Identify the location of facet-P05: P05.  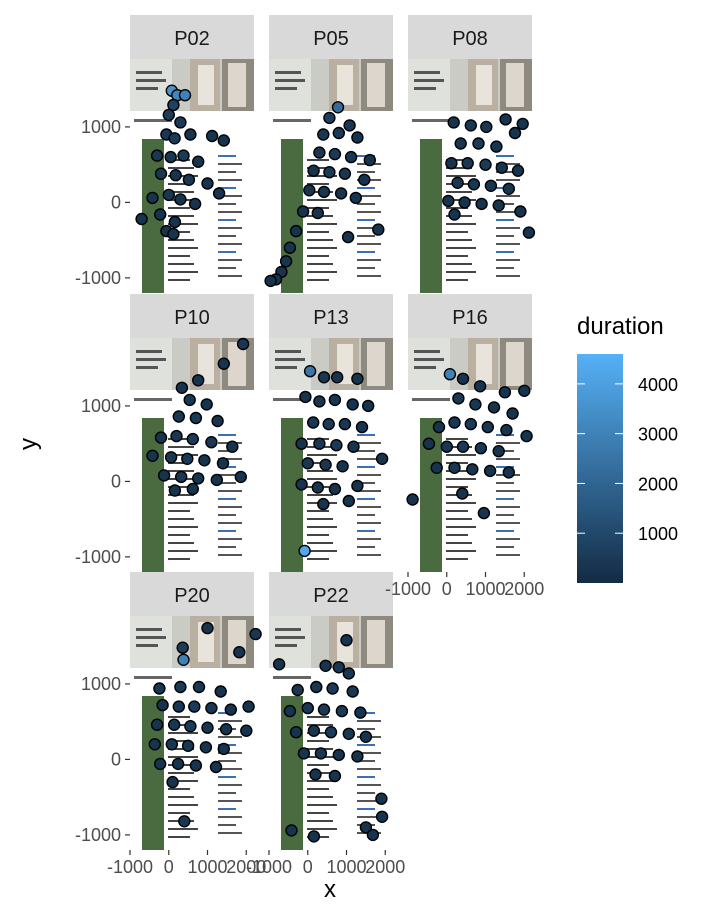
(328, 154).